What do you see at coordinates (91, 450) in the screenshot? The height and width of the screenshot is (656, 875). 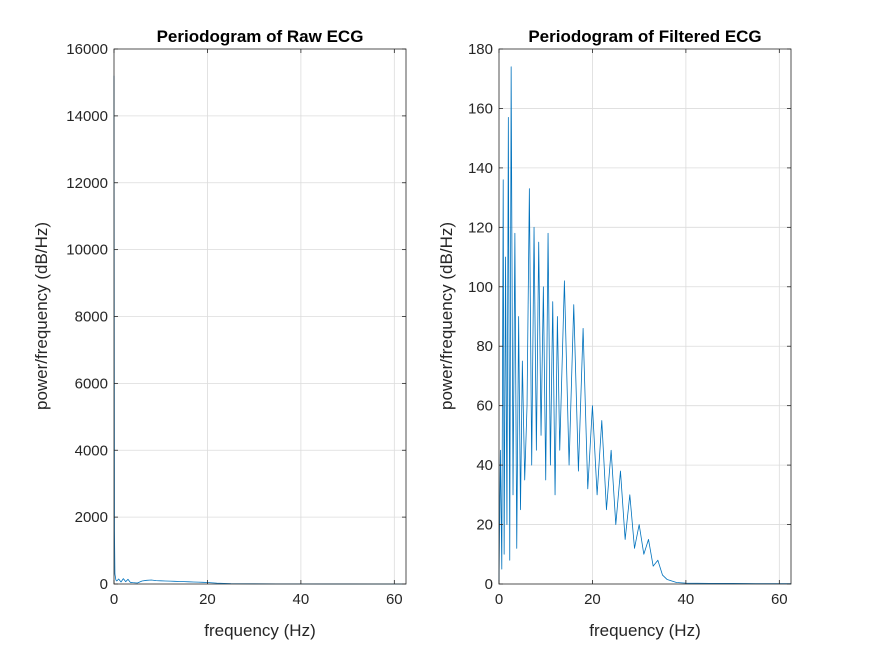 I see `y-tick-label: 4000` at bounding box center [91, 450].